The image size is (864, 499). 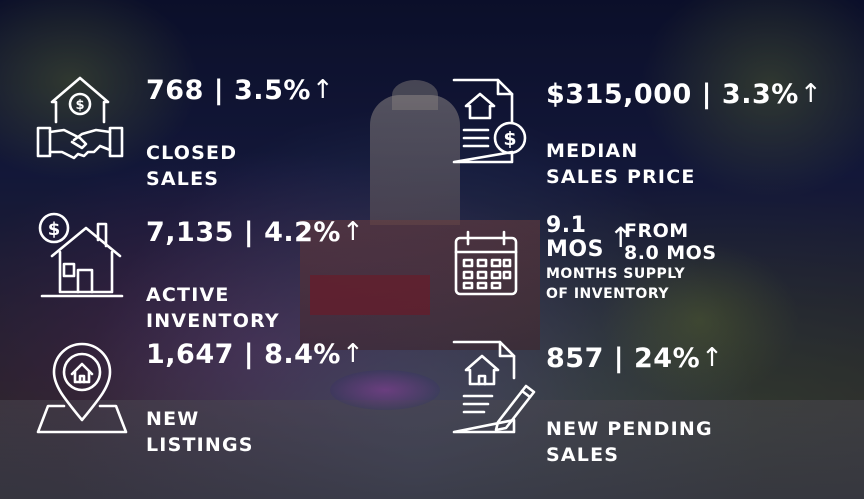 I want to click on new-listings-value: 1,647 | 8.4% ↑, so click(x=255, y=354).